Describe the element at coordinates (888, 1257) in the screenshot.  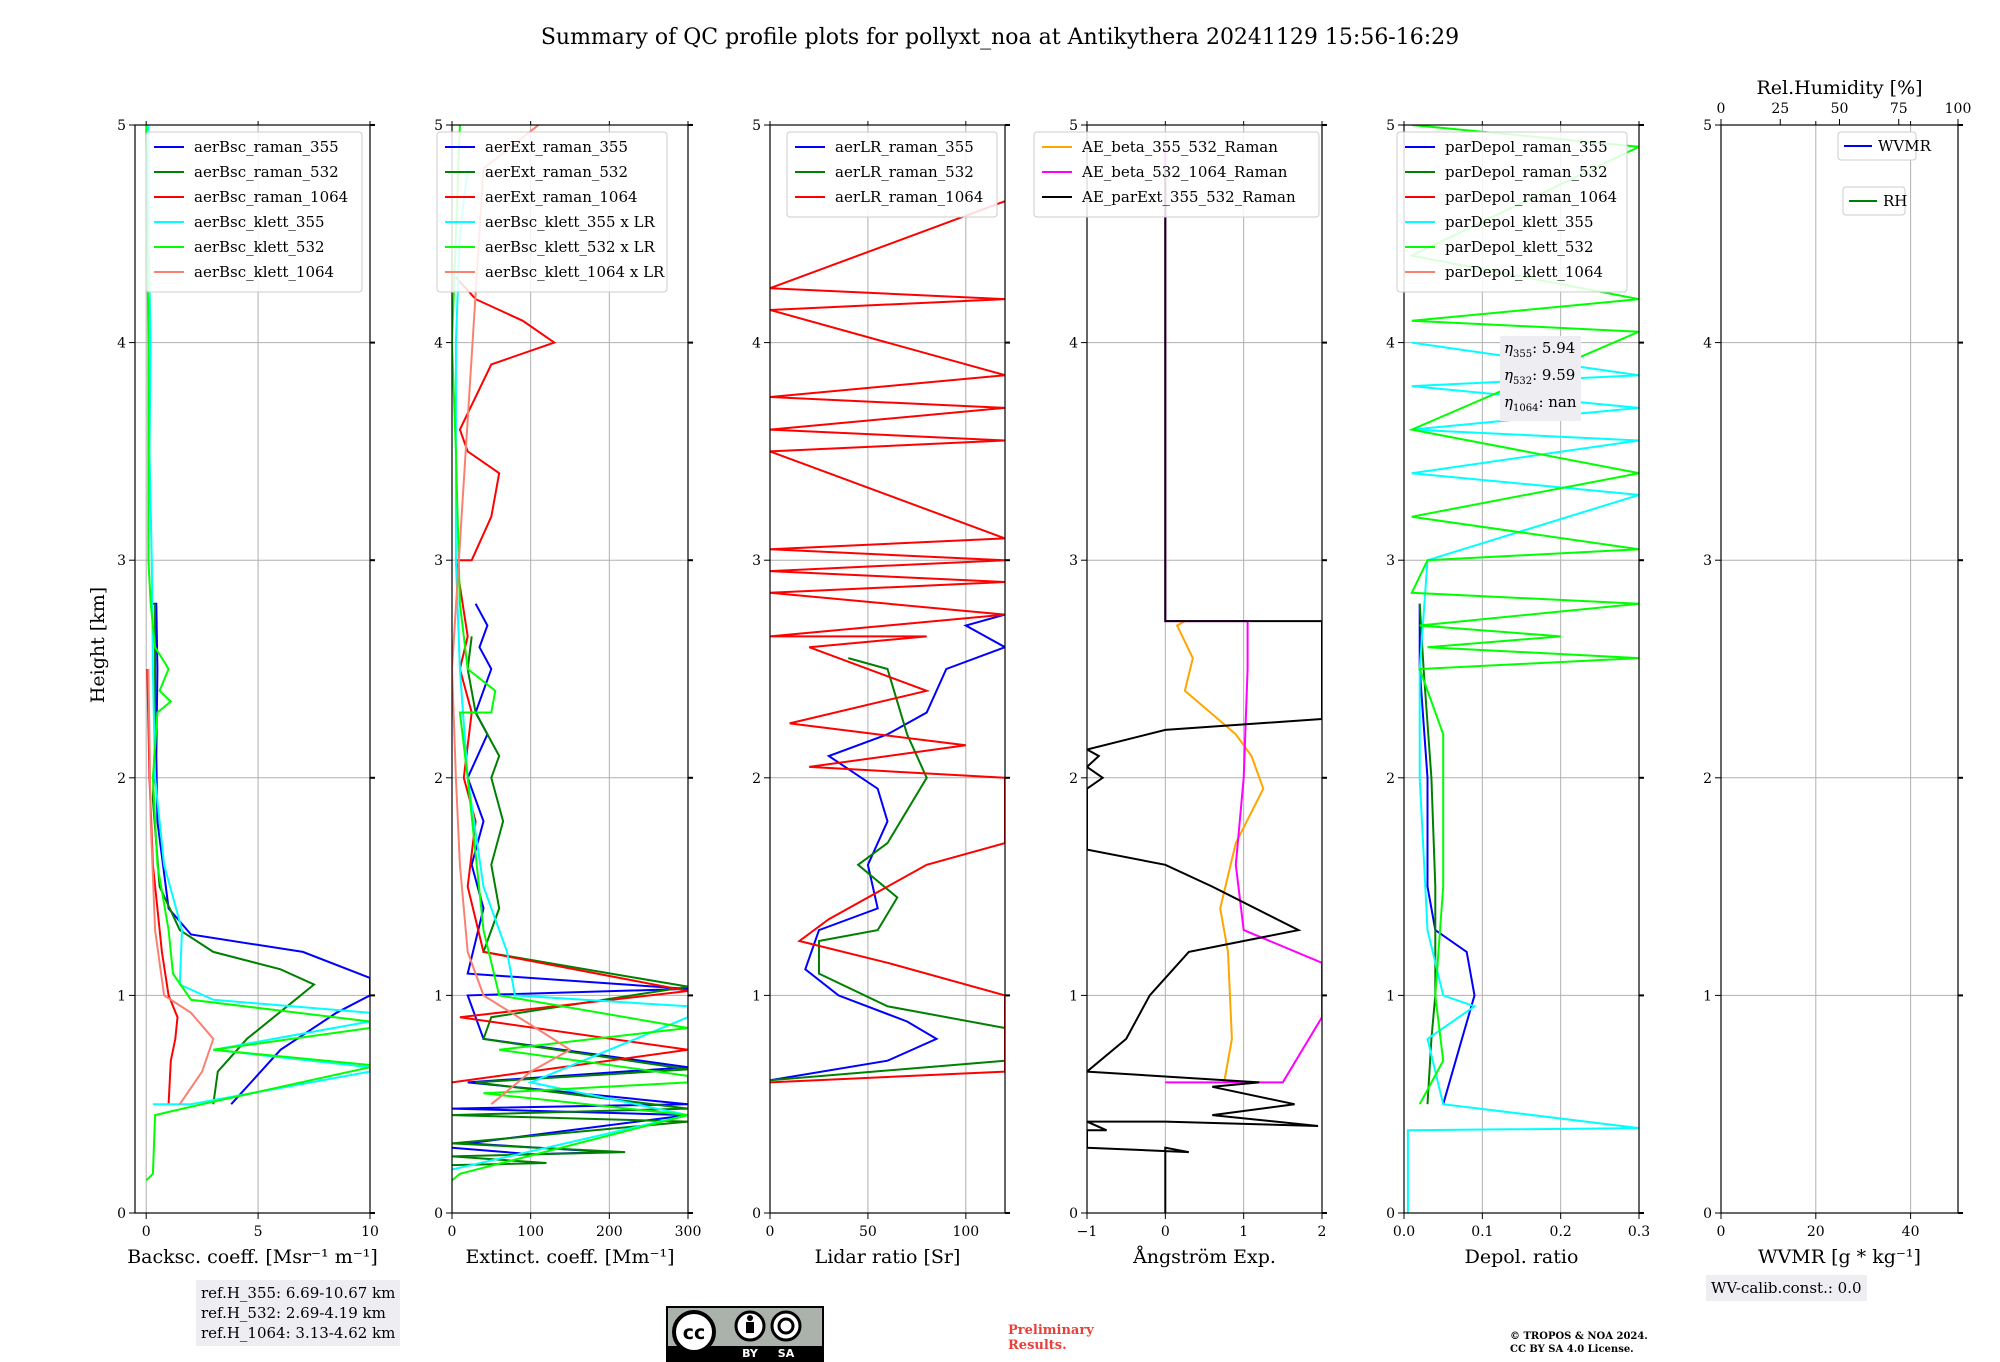
I see `x-axis-label: Lidar ratio [Sr]` at that location.